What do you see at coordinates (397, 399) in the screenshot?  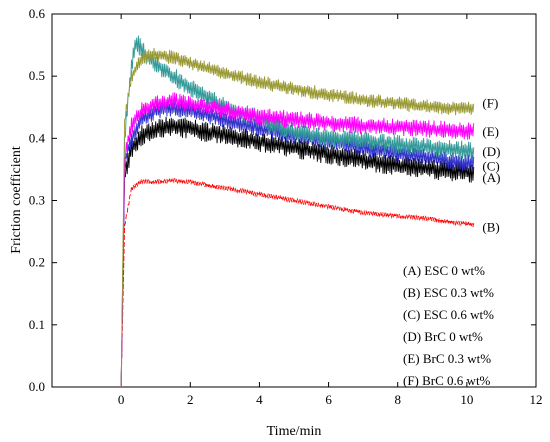 I see `x-tick-label: 8` at bounding box center [397, 399].